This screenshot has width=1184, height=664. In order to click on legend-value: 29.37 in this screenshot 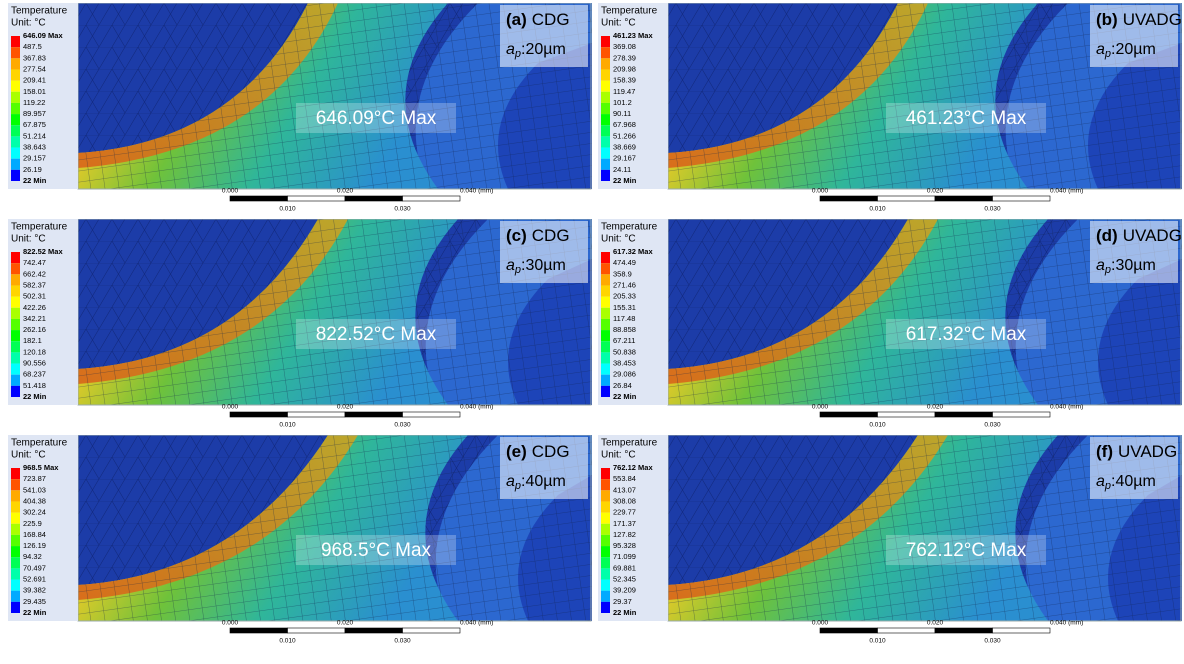, I will do `click(622, 601)`.